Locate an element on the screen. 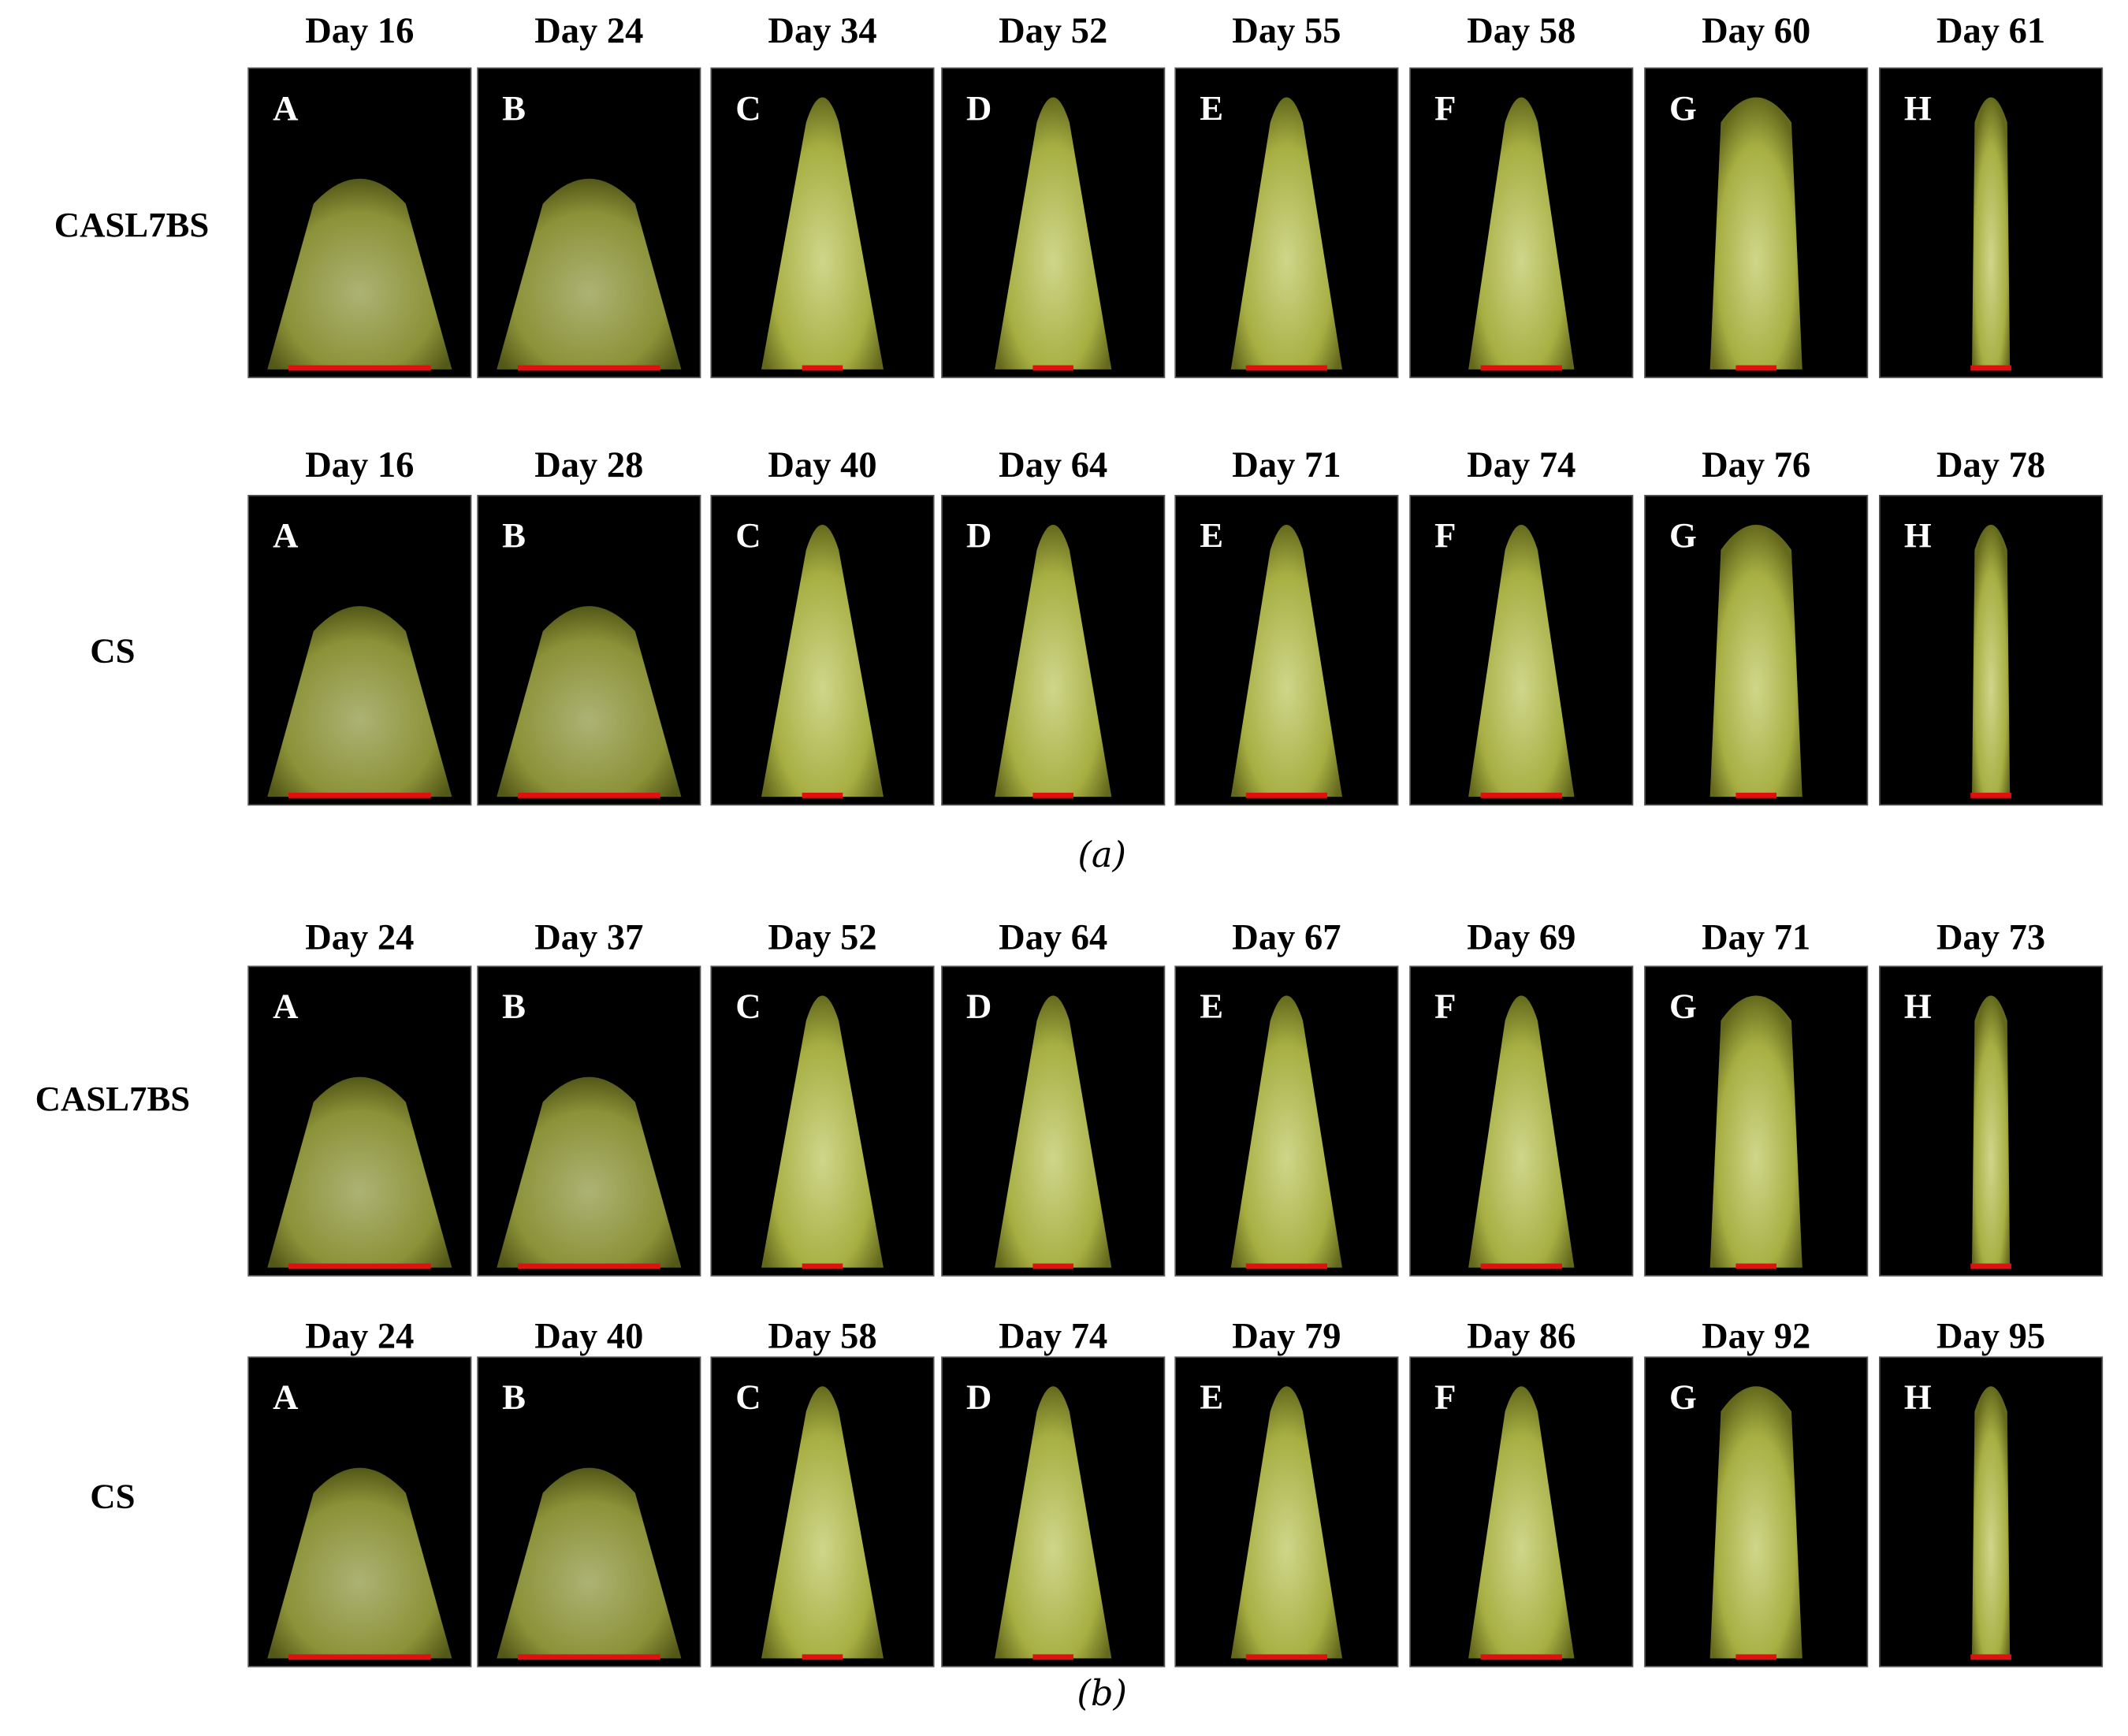  day-label: Day 34 is located at coordinates (822, 31).